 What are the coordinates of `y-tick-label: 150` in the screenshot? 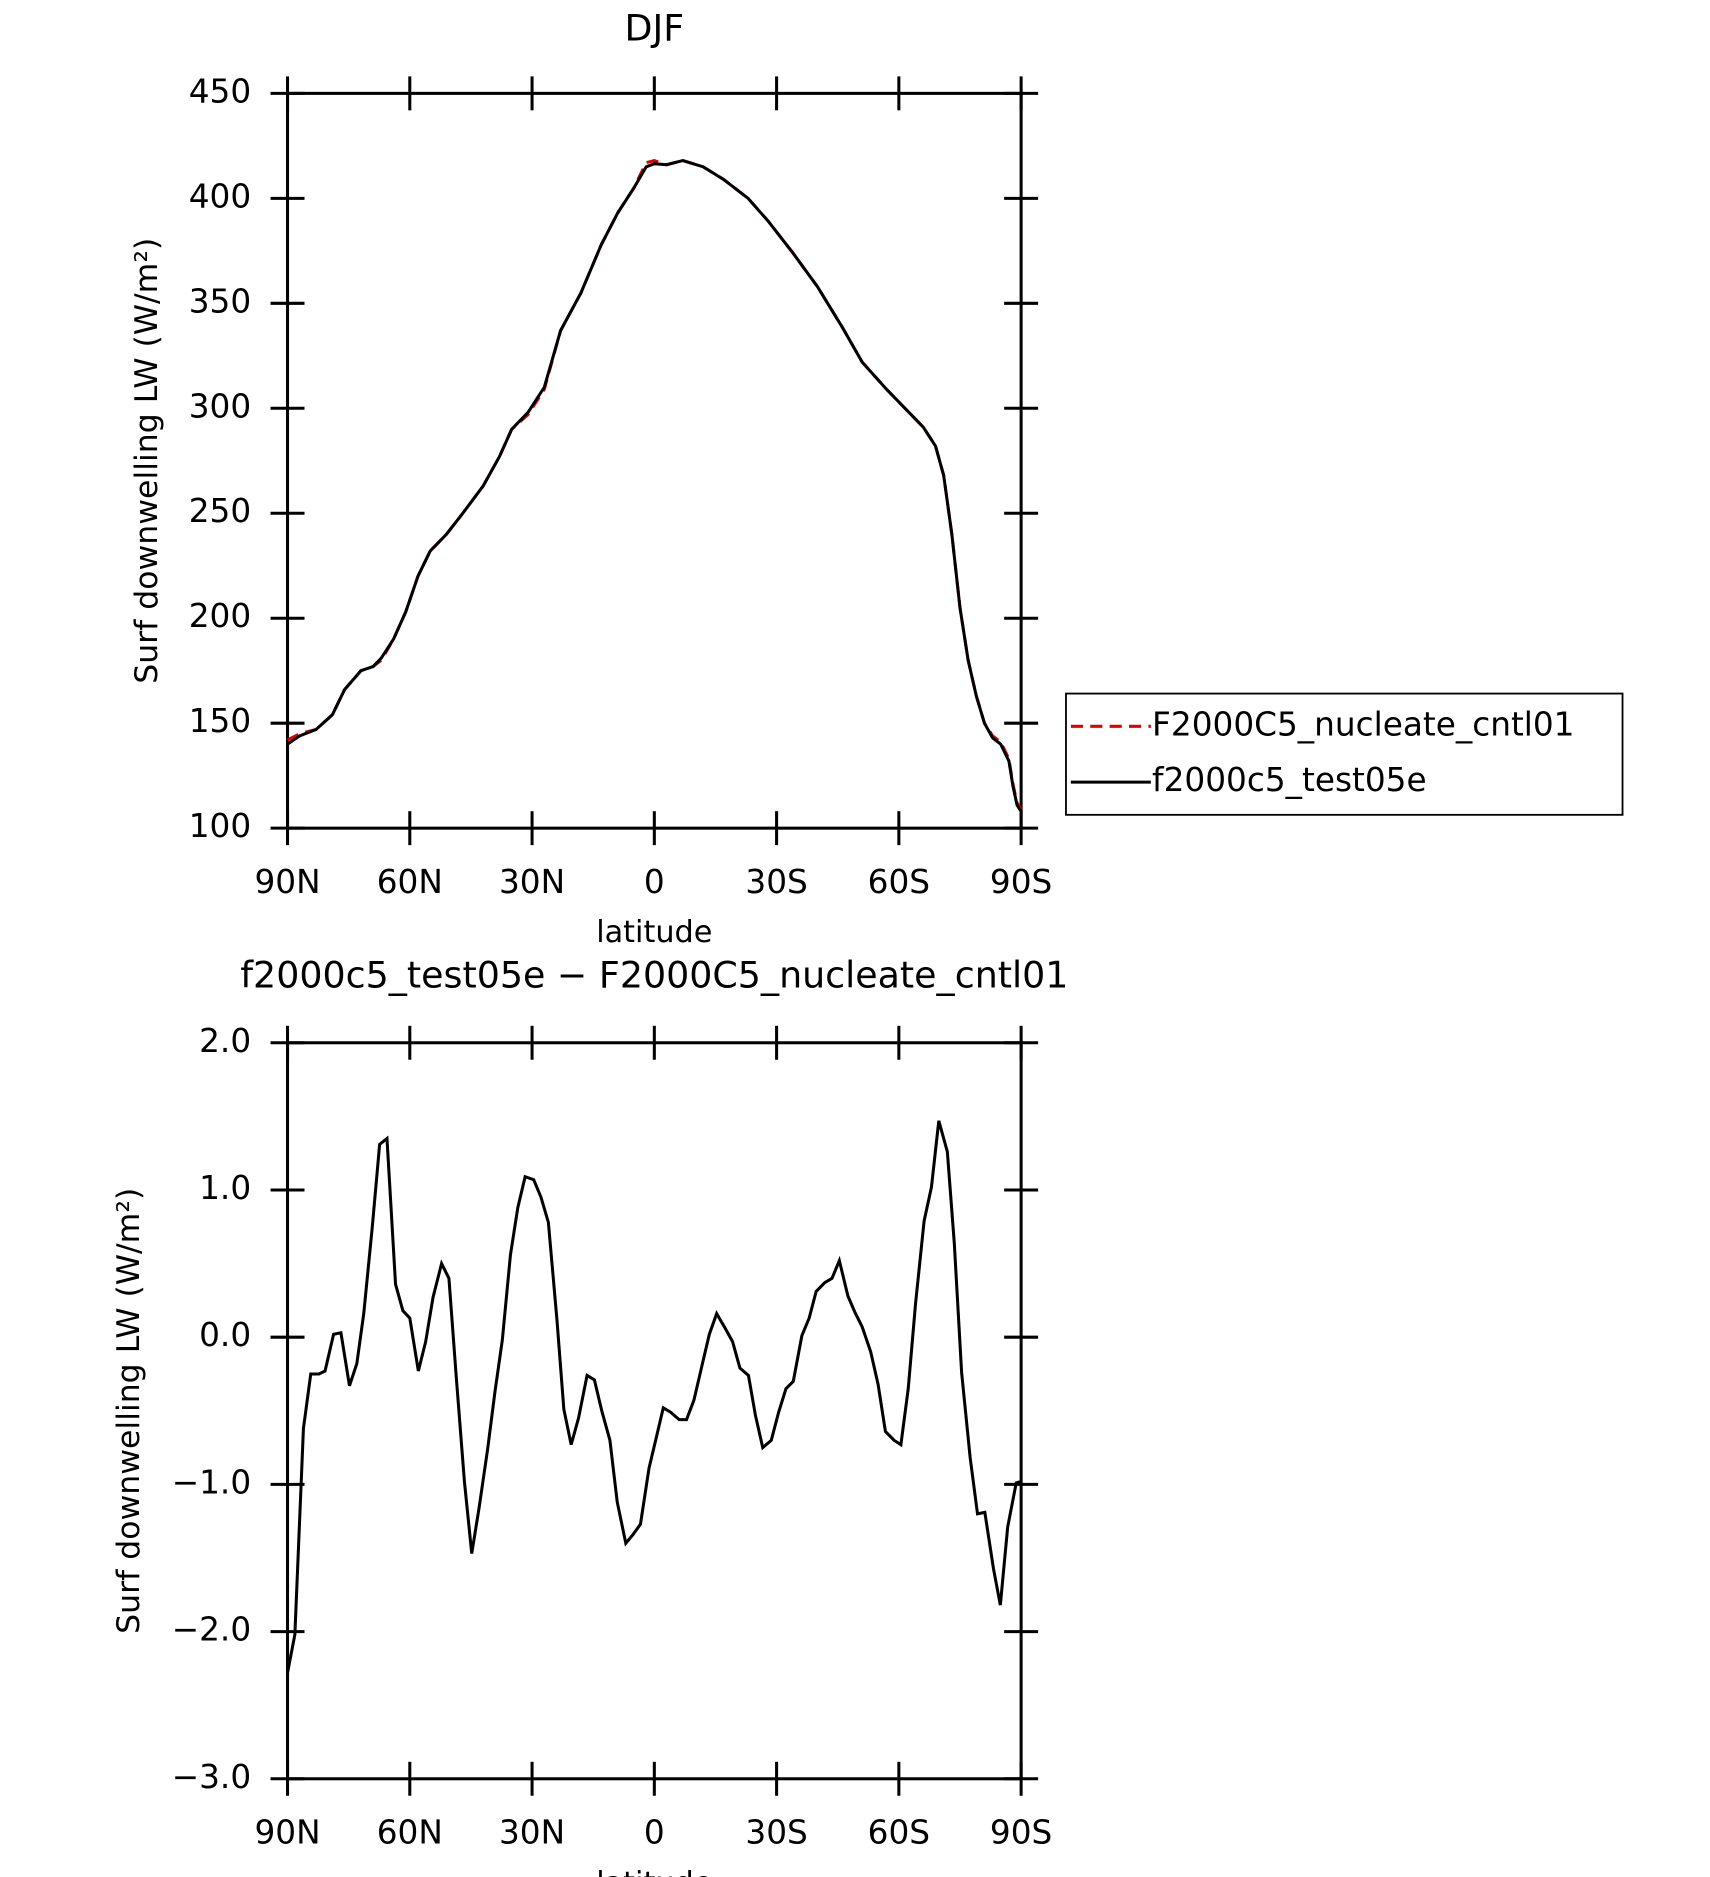 It's located at (220, 721).